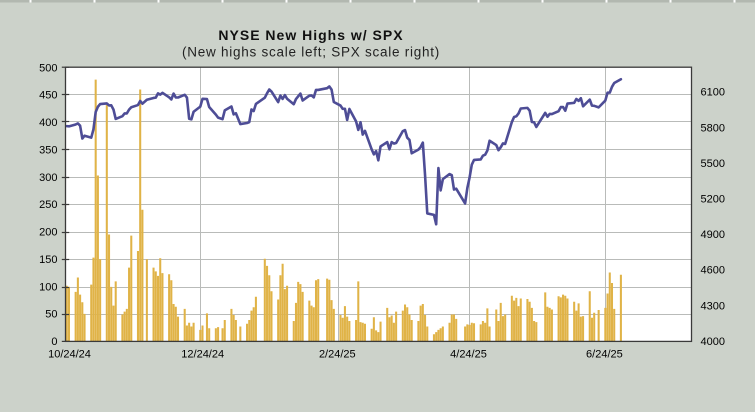 The height and width of the screenshot is (412, 755). Describe the element at coordinates (713, 342) in the screenshot. I see `svg-text: 4000` at that location.